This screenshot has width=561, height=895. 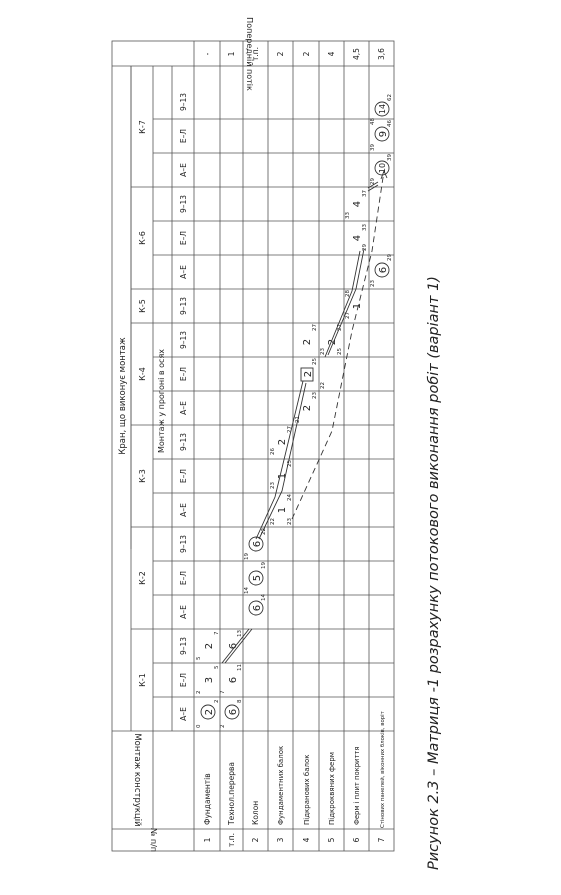 What do you see at coordinates (382, 270) in the screenshot?
I see `row7-k6-circle` at bounding box center [382, 270].